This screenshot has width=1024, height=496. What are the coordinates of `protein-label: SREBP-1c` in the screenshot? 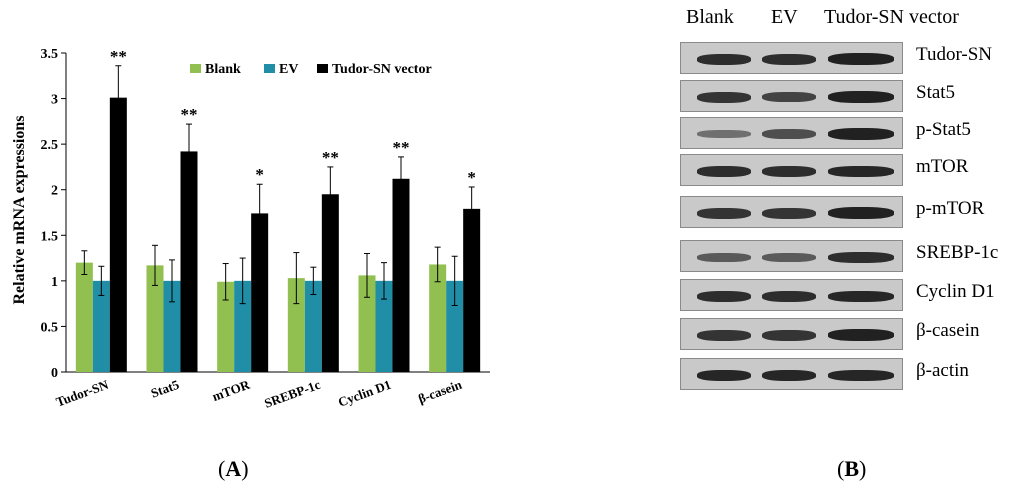 It's located at (957, 252).